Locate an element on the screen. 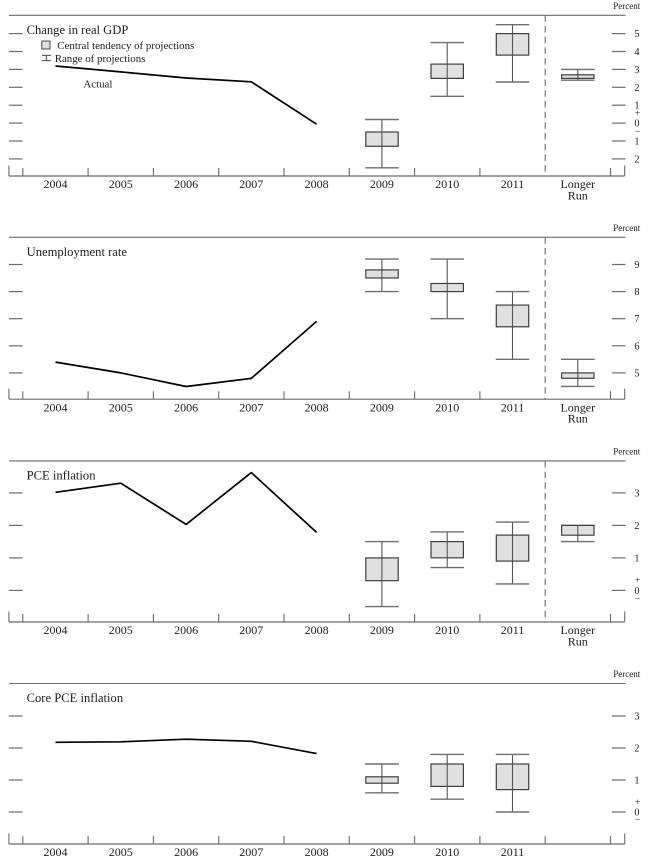 This screenshot has width=650, height=864. svg-text: PCE inflation is located at coordinates (62, 475).